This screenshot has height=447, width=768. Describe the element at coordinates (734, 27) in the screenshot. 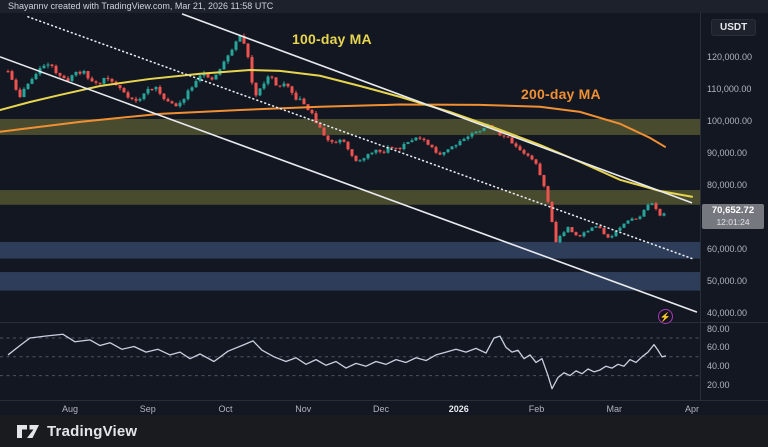

I see `quote-currency-button: USDT` at that location.